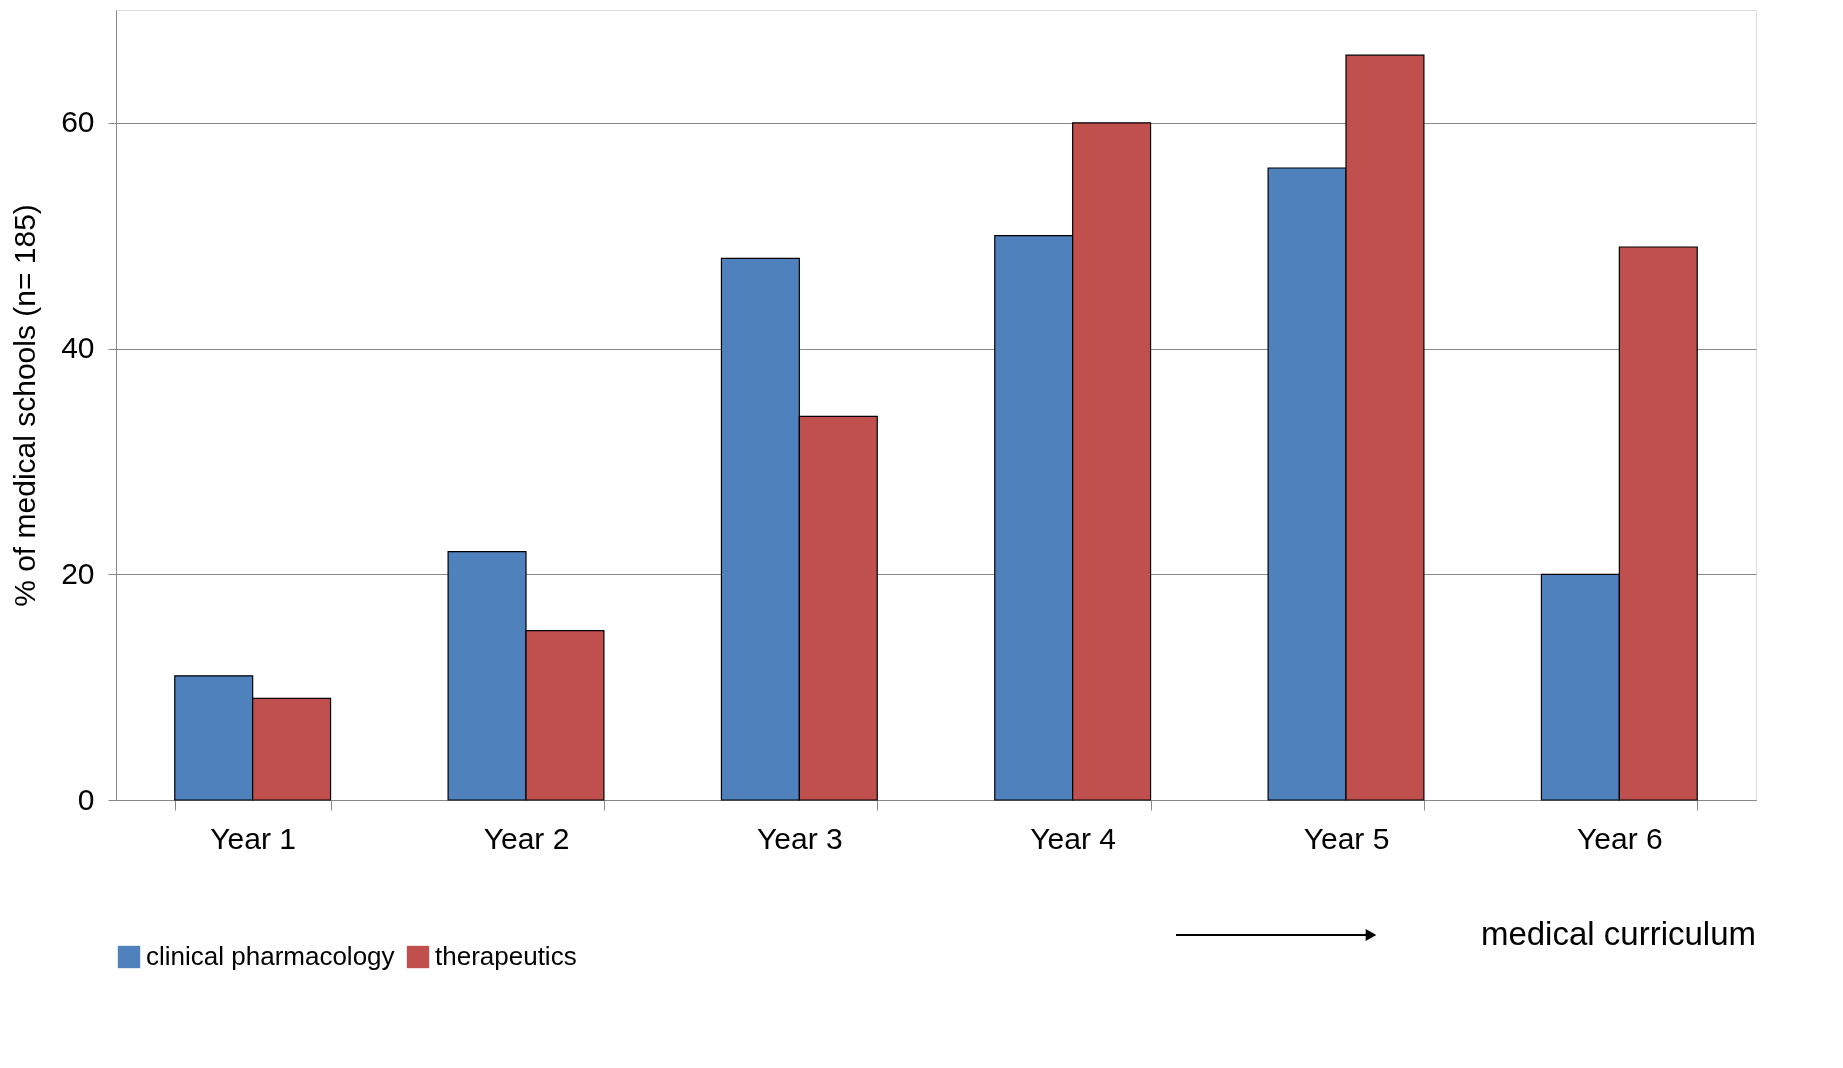 The width and height of the screenshot is (1843, 1068). What do you see at coordinates (86, 799) in the screenshot?
I see `y-tick-label: 0` at bounding box center [86, 799].